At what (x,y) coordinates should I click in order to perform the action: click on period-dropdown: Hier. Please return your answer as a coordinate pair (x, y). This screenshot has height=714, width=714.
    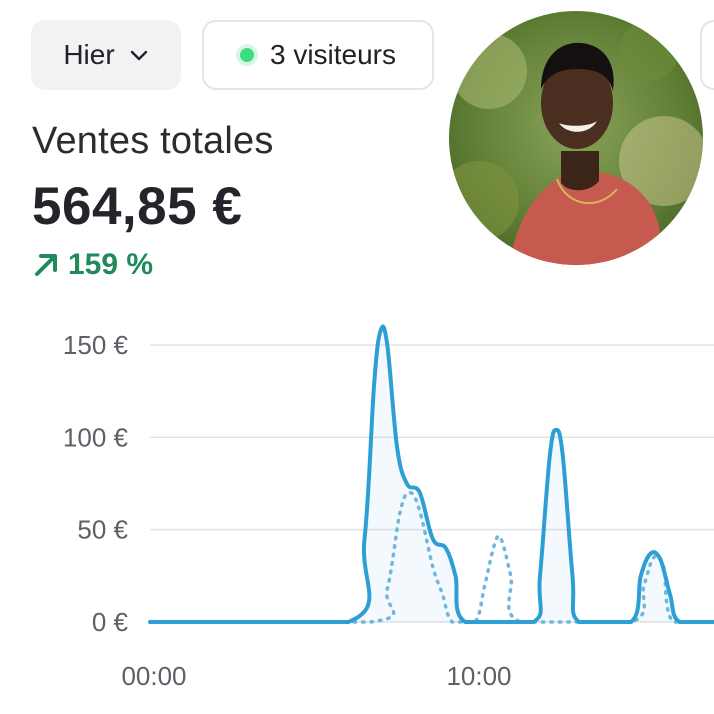
    Looking at the image, I should click on (106, 55).